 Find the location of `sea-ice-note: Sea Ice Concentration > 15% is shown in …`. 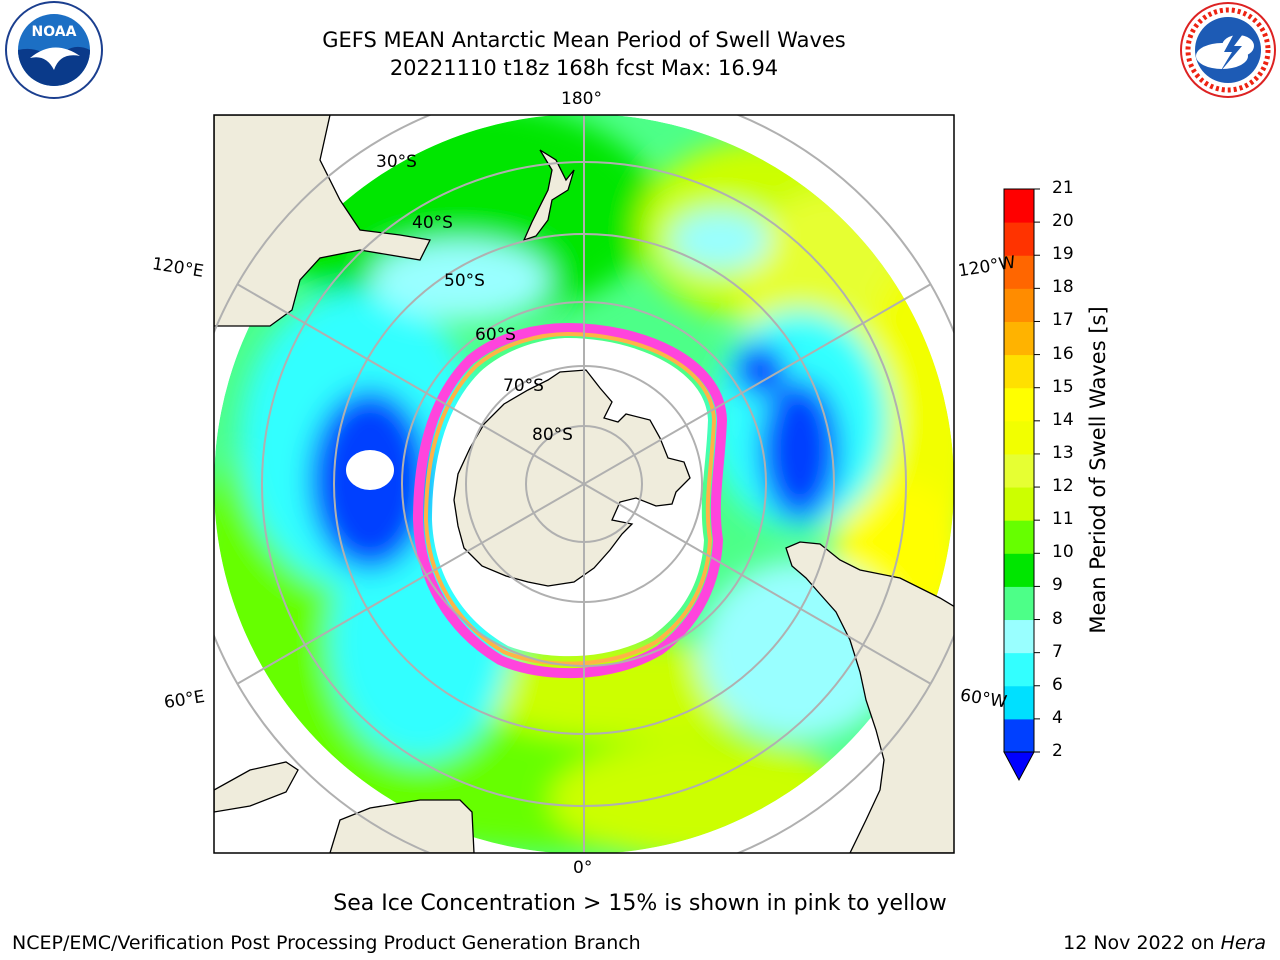

sea-ice-note: Sea Ice Concentration > 15% is shown in … is located at coordinates (640, 903).